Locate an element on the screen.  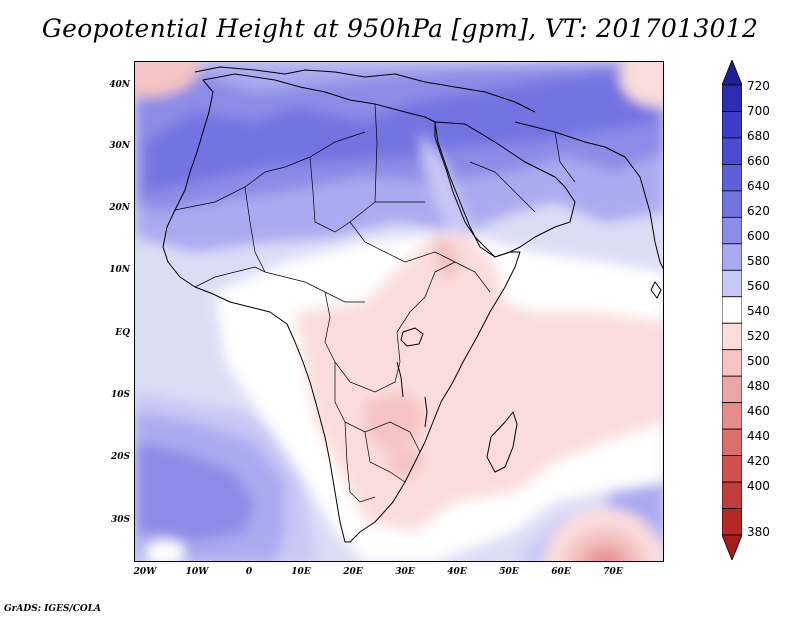
lon-tick-label: 40E is located at coordinates (457, 572).